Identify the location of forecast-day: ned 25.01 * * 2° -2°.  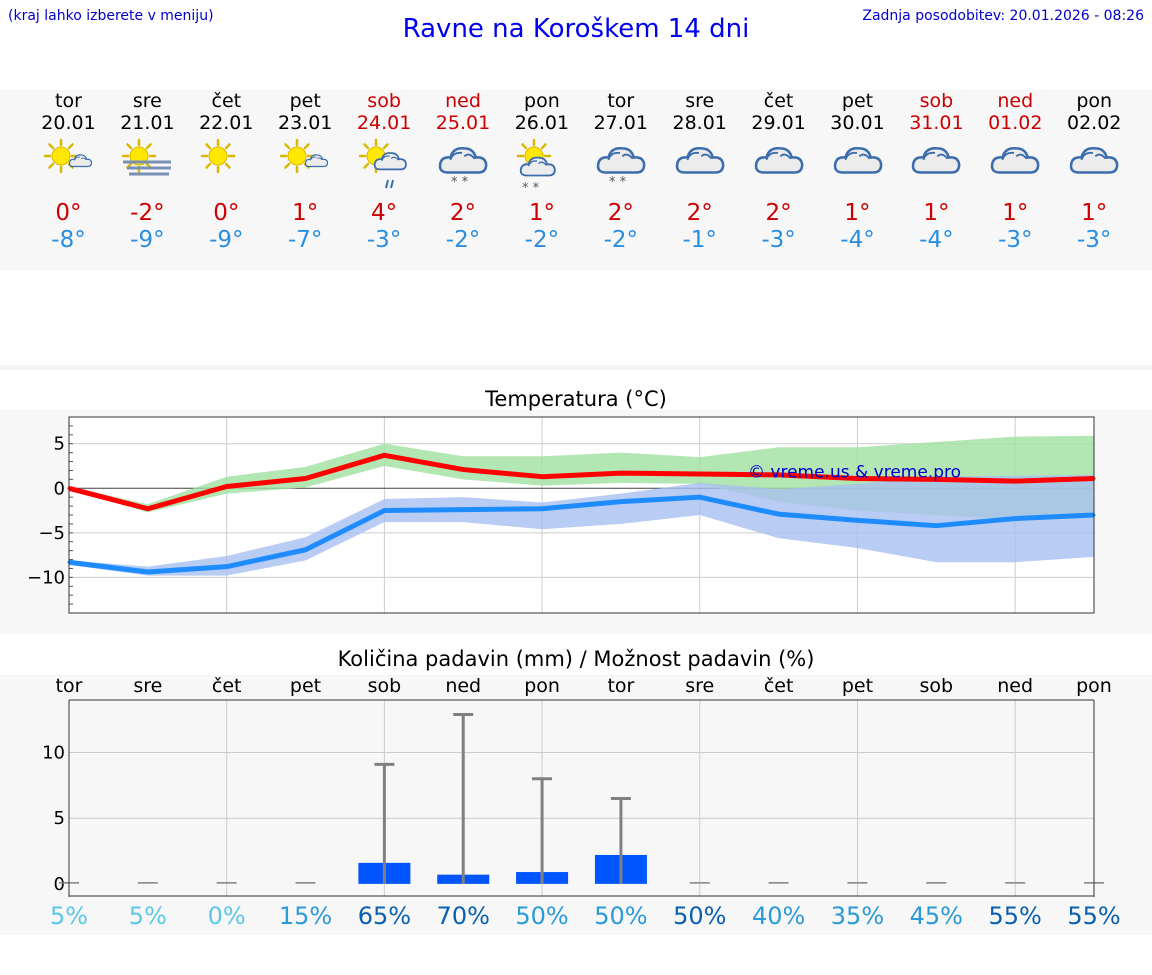
(463, 172).